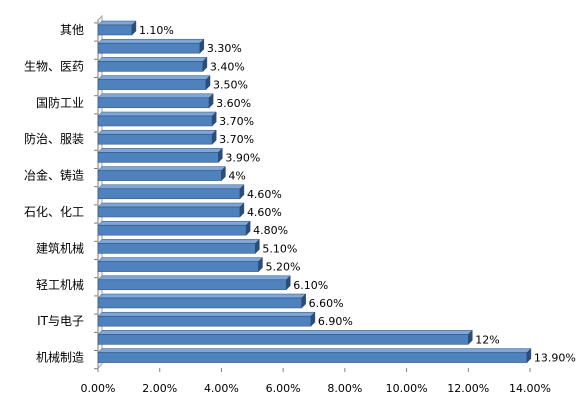 Image resolution: width=581 pixels, height=413 pixels. What do you see at coordinates (221, 388) in the screenshot?
I see `x-tick-label: 4.00%` at bounding box center [221, 388].